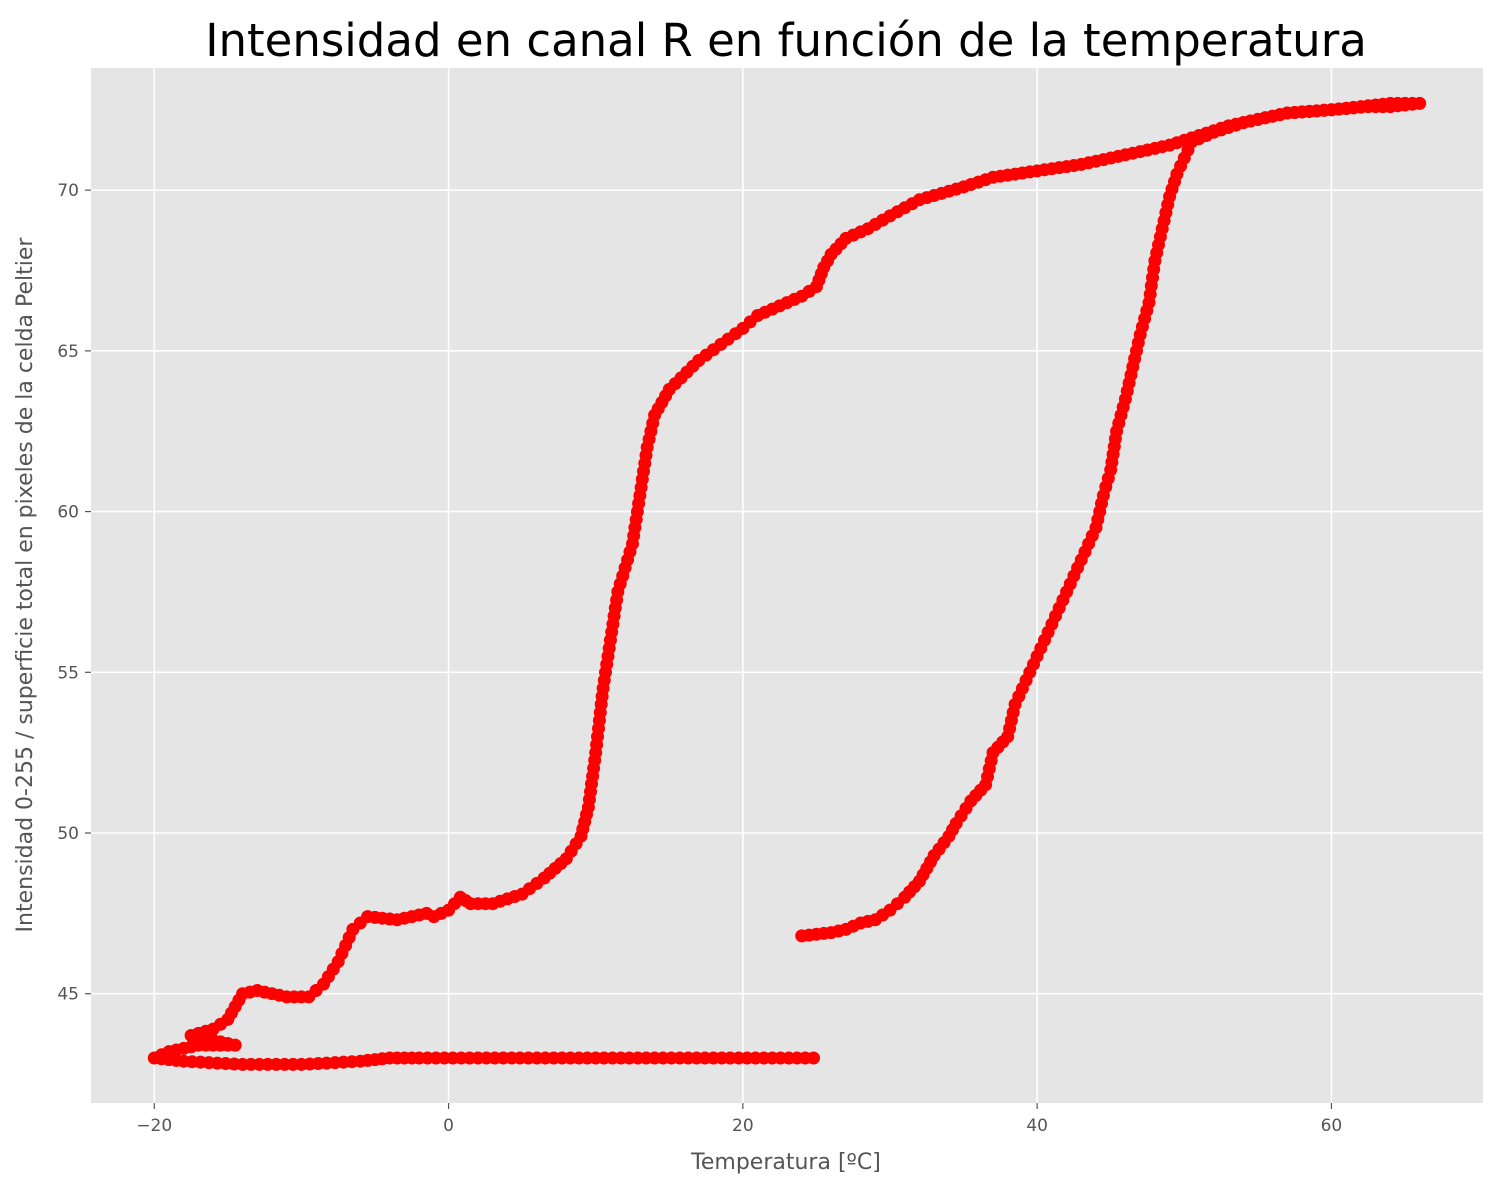  I want to click on y-tick-label: 55, so click(68, 673).